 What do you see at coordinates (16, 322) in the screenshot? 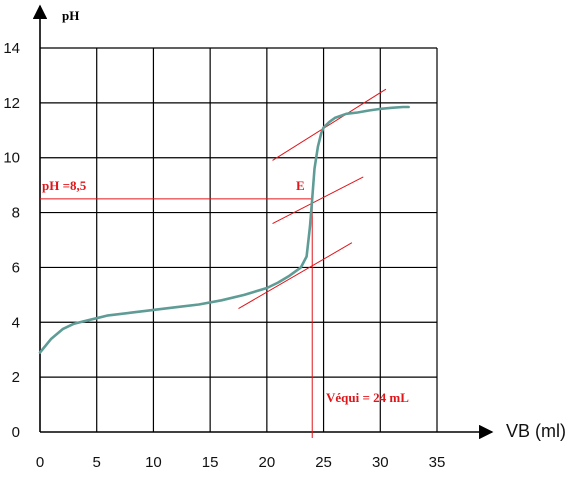
I see `y-tick-label: 4` at bounding box center [16, 322].